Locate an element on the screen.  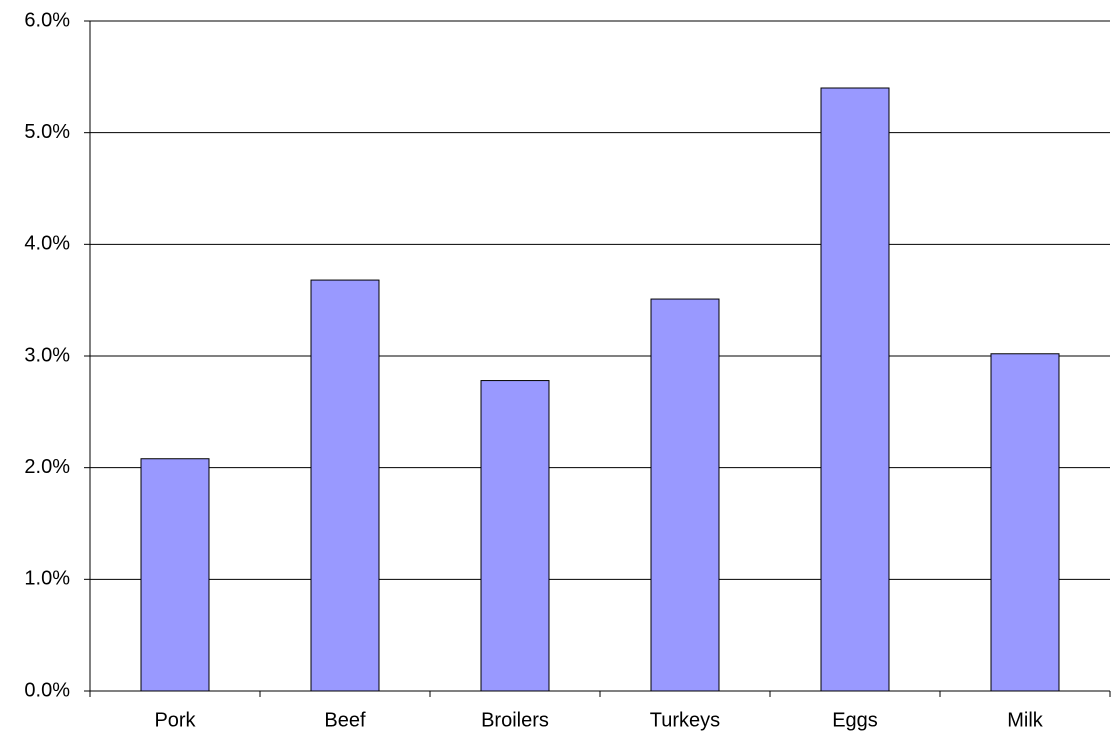
x-tick-label: Turkeys is located at coordinates (685, 720).